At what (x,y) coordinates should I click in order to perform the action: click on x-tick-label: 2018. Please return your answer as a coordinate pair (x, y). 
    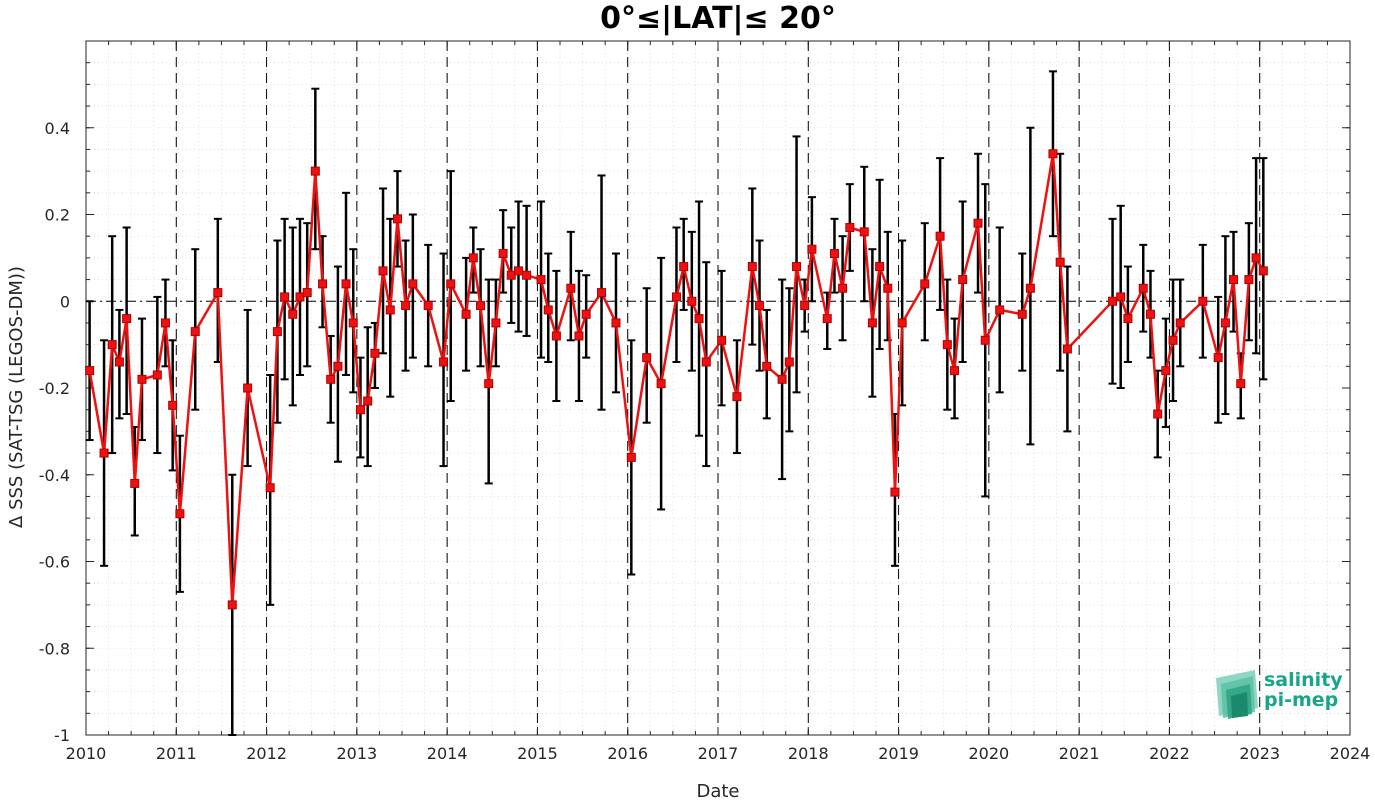
    Looking at the image, I should click on (808, 753).